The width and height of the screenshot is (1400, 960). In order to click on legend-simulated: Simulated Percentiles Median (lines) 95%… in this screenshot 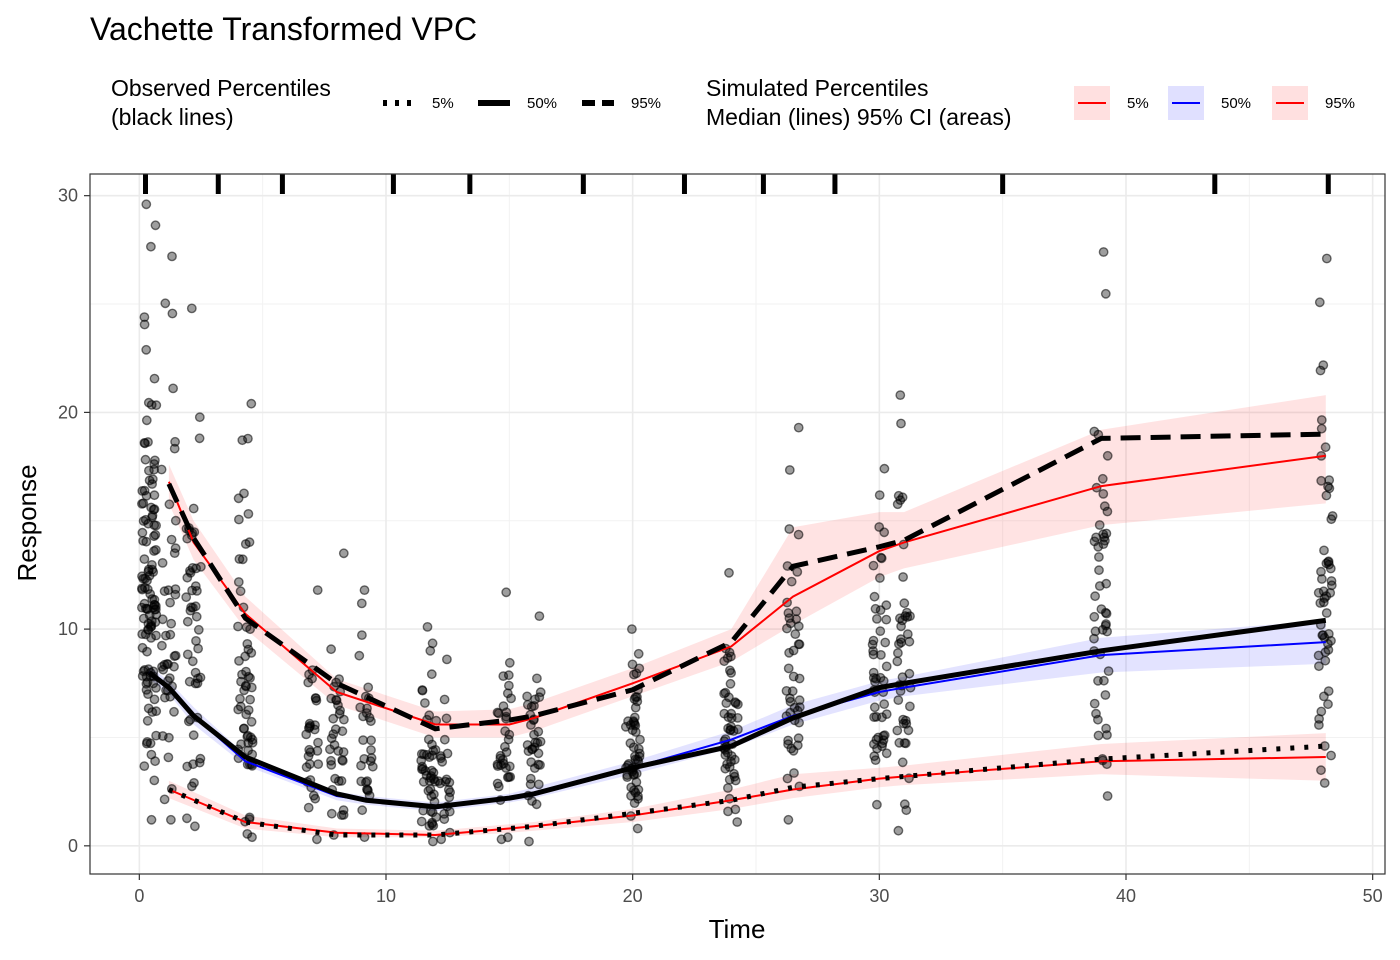, I will do `click(1030, 102)`.